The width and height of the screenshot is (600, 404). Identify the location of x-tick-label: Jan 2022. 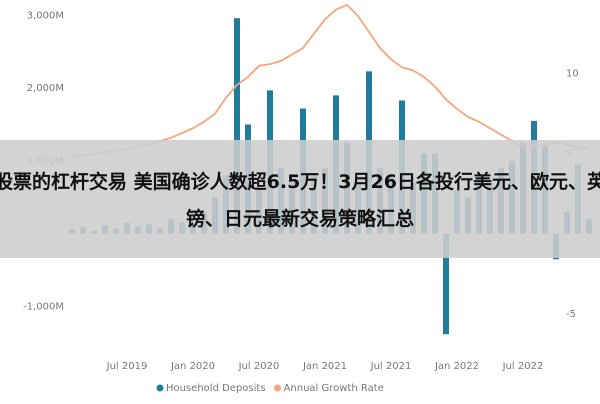
(456, 366).